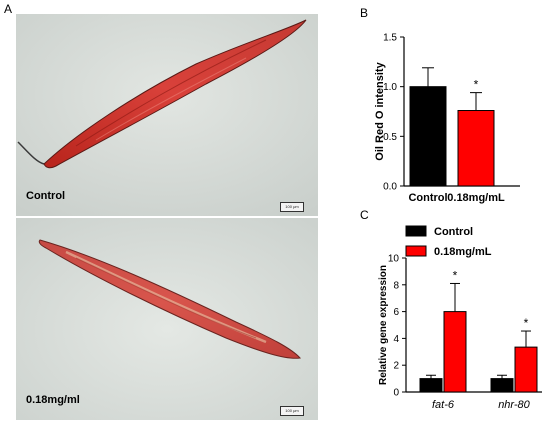 Image resolution: width=550 pixels, height=426 pixels. What do you see at coordinates (364, 215) in the screenshot?
I see `panel-letter-c: C` at bounding box center [364, 215].